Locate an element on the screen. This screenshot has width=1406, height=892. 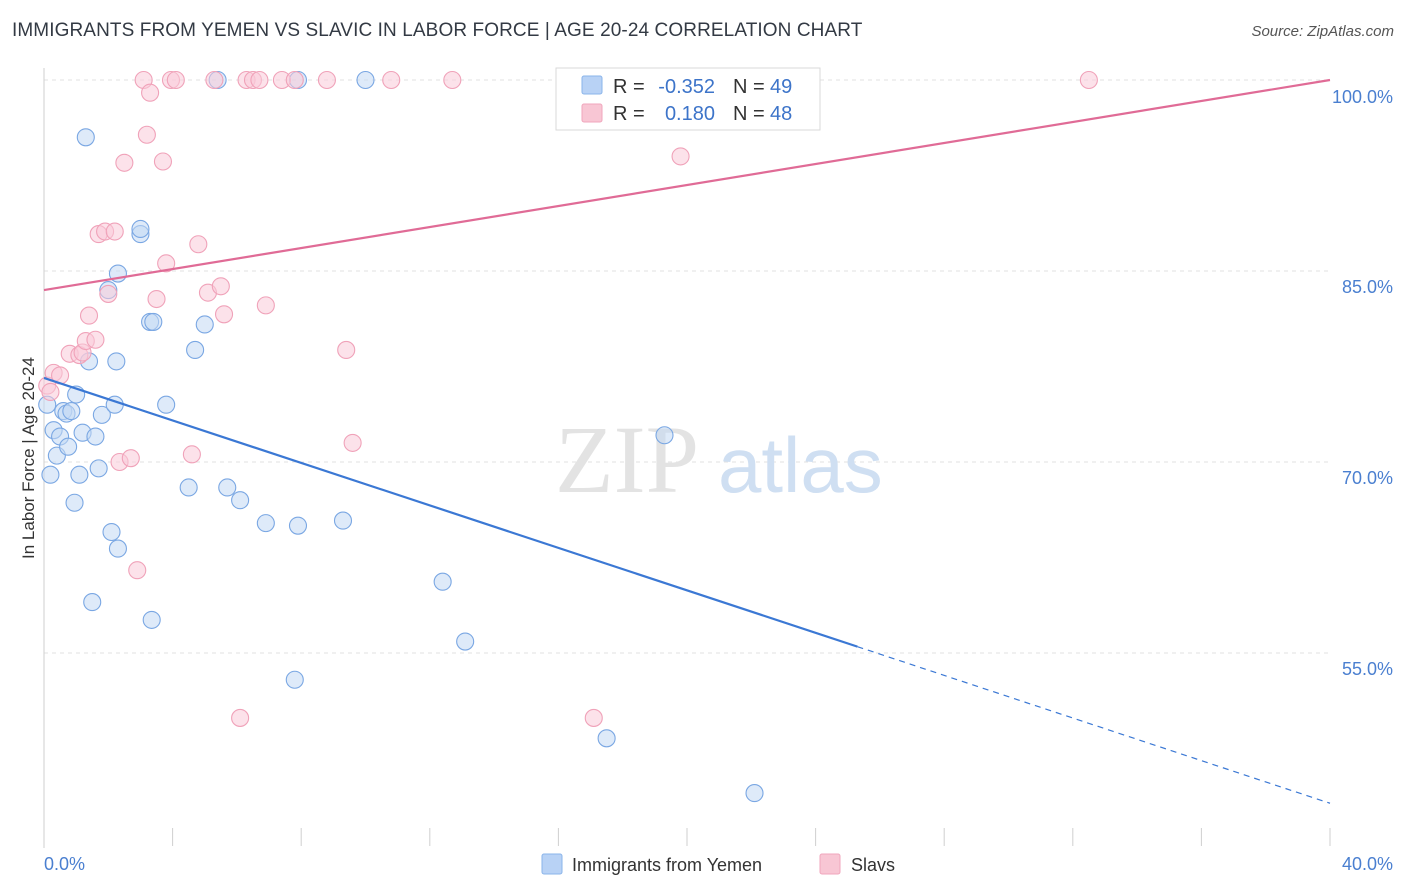
stat-n-label-yemen: N = is located at coordinates (749, 87).